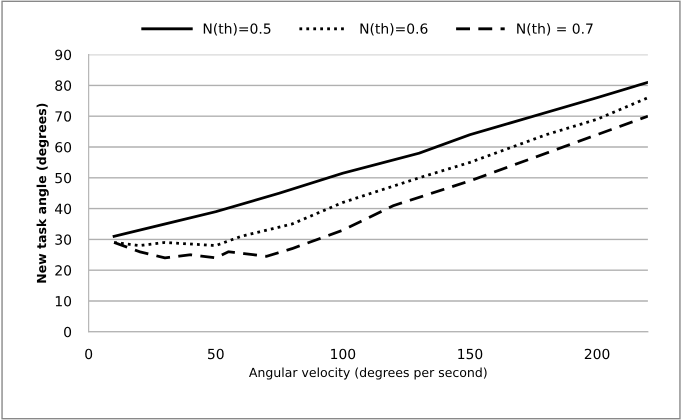  Describe the element at coordinates (237, 29) in the screenshot. I see `legend-label: N(th)=0.5` at that location.